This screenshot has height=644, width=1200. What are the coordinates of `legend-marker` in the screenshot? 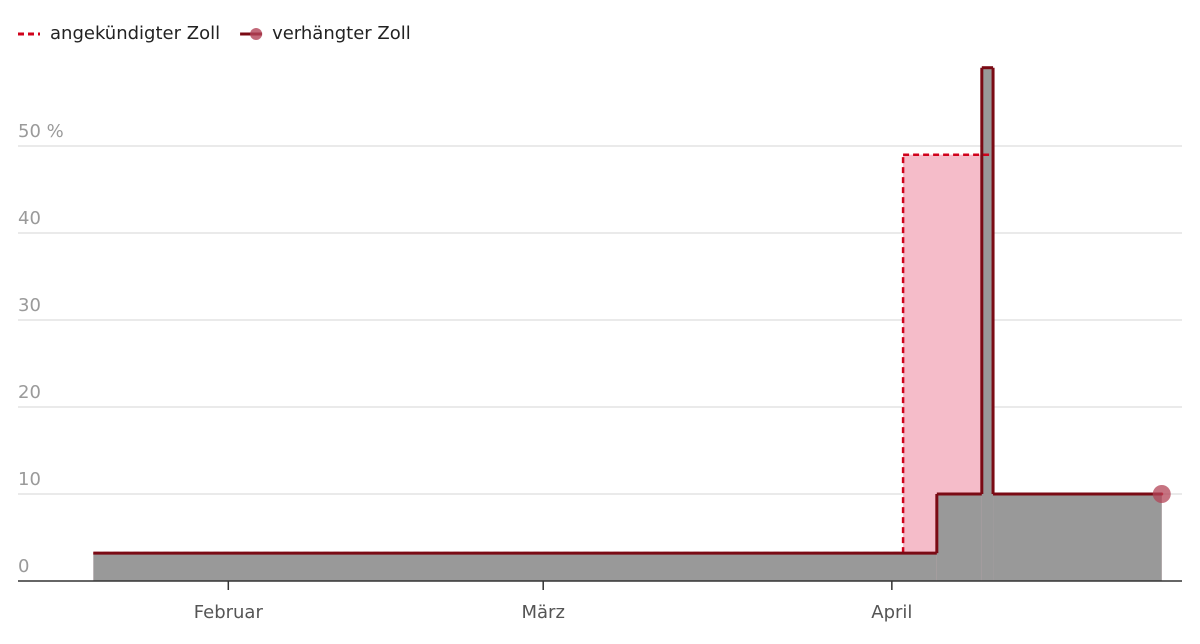 It's located at (256, 34).